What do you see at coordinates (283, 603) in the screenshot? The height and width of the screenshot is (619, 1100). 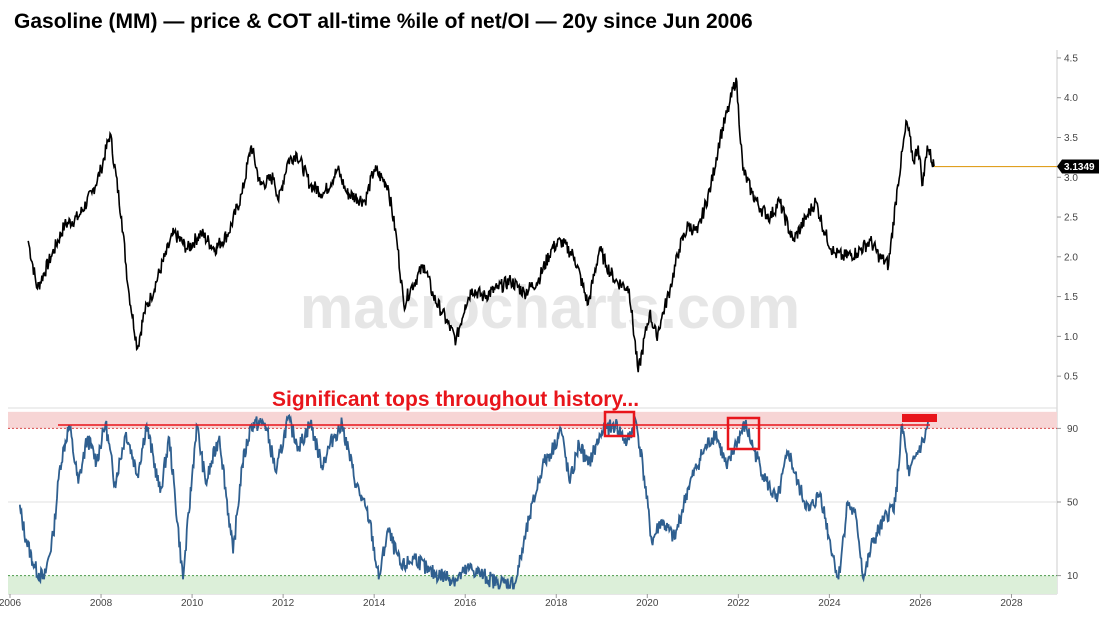 I see `year-tick-label: 2012` at bounding box center [283, 603].